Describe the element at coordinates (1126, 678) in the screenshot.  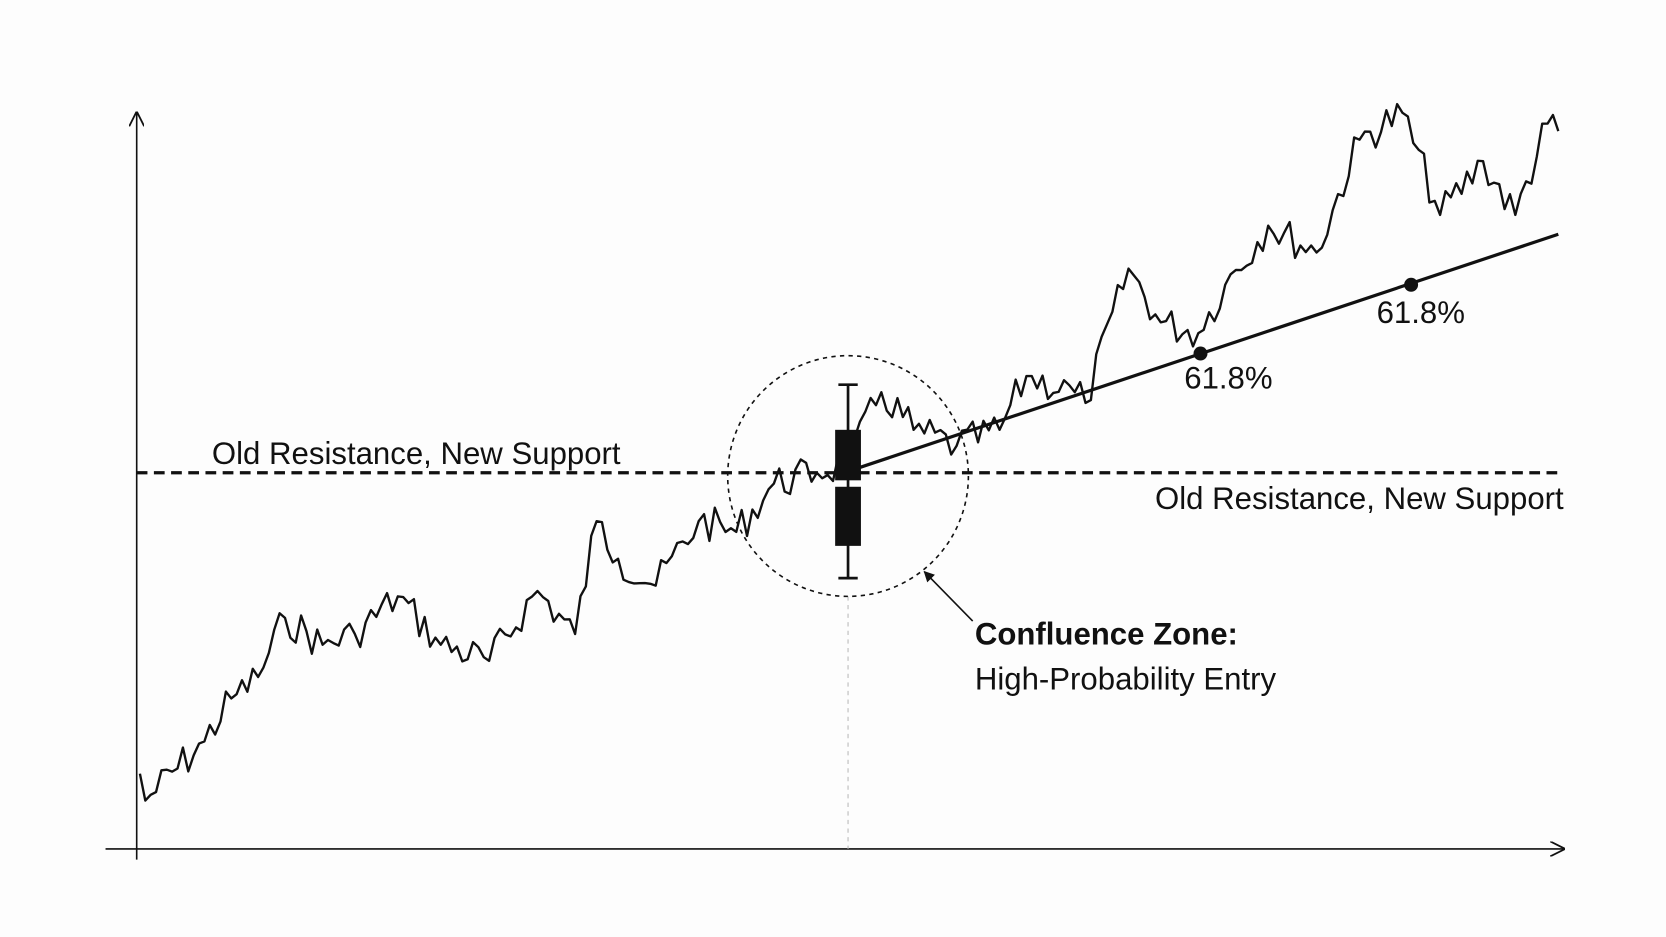
I see `callout-subtitle: High-Probability Entry` at that location.